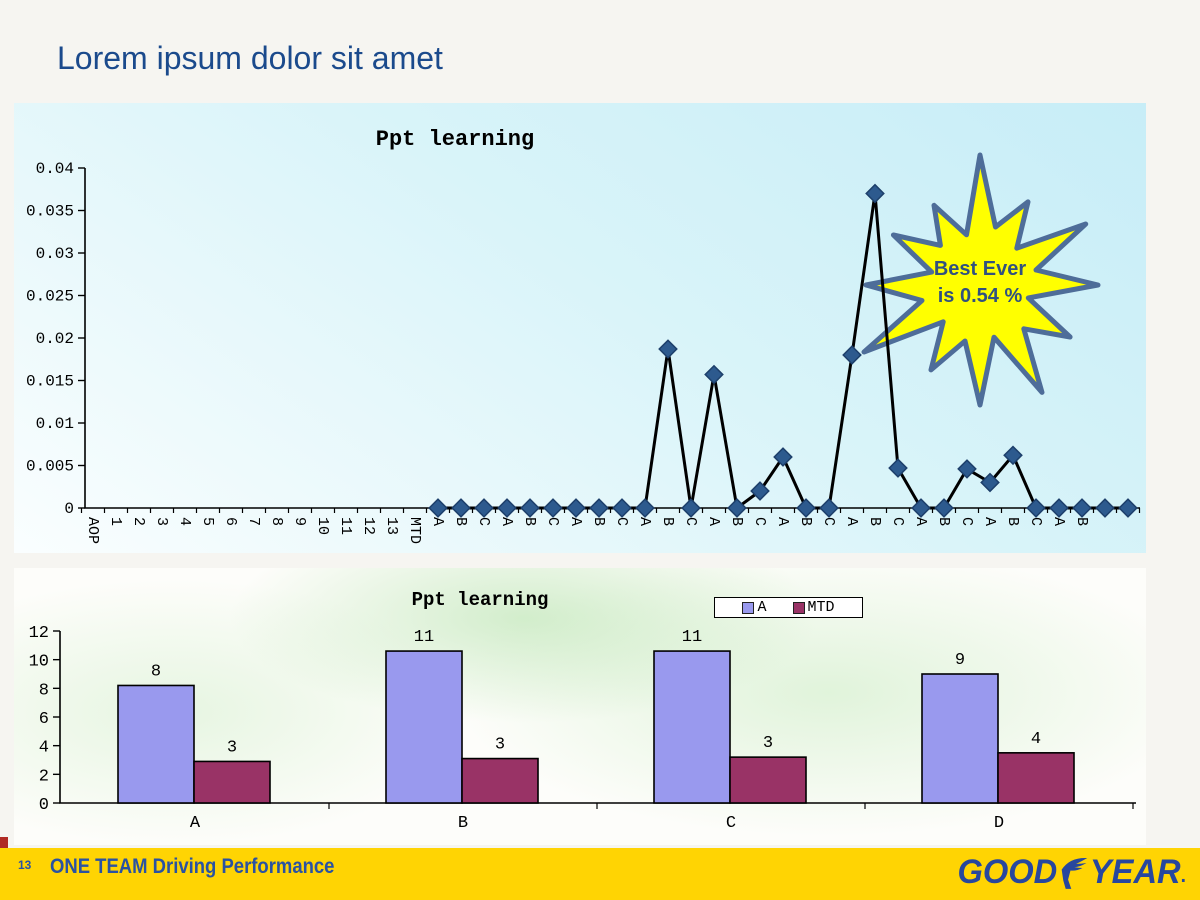 Image resolution: width=1200 pixels, height=900 pixels. What do you see at coordinates (345, 526) in the screenshot?
I see `line-xtick-label: 11` at bounding box center [345, 526].